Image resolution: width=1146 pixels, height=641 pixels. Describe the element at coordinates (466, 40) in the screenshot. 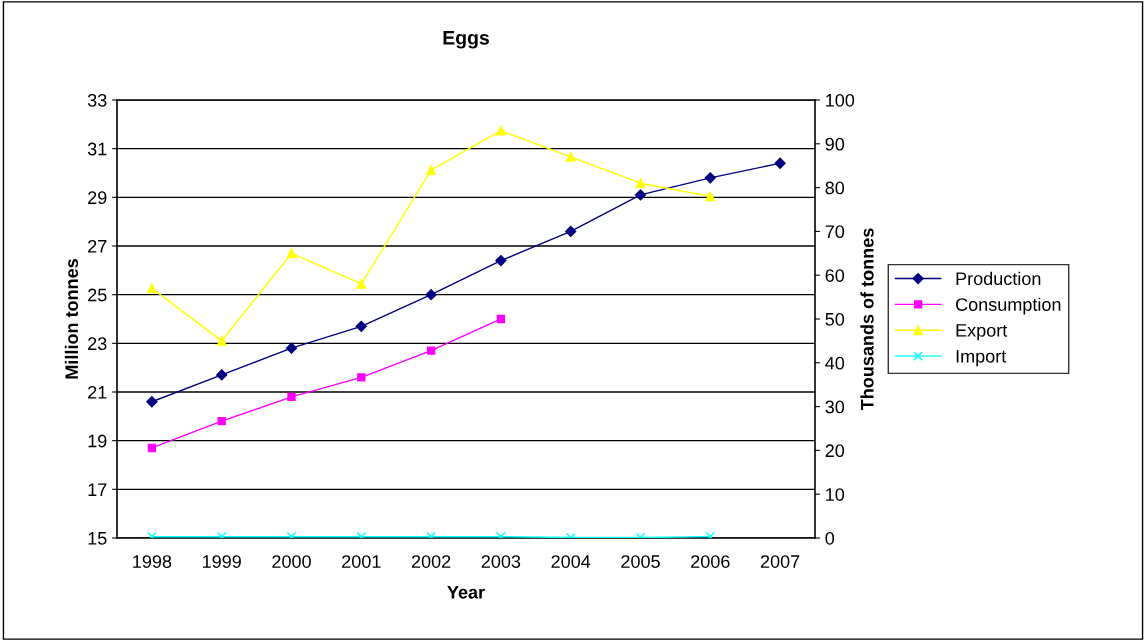

I see `chart-title: Eggs` at that location.